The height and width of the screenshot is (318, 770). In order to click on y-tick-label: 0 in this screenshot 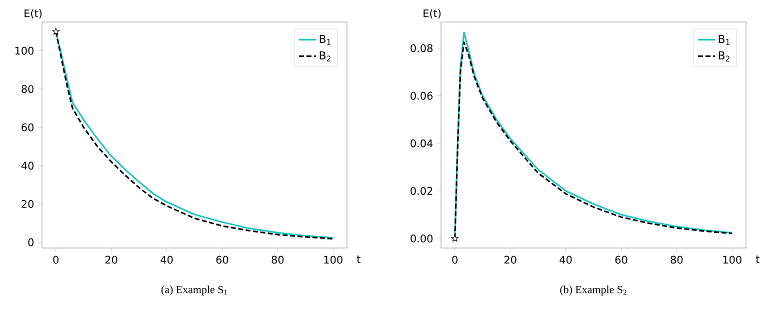, I will do `click(31, 242)`.